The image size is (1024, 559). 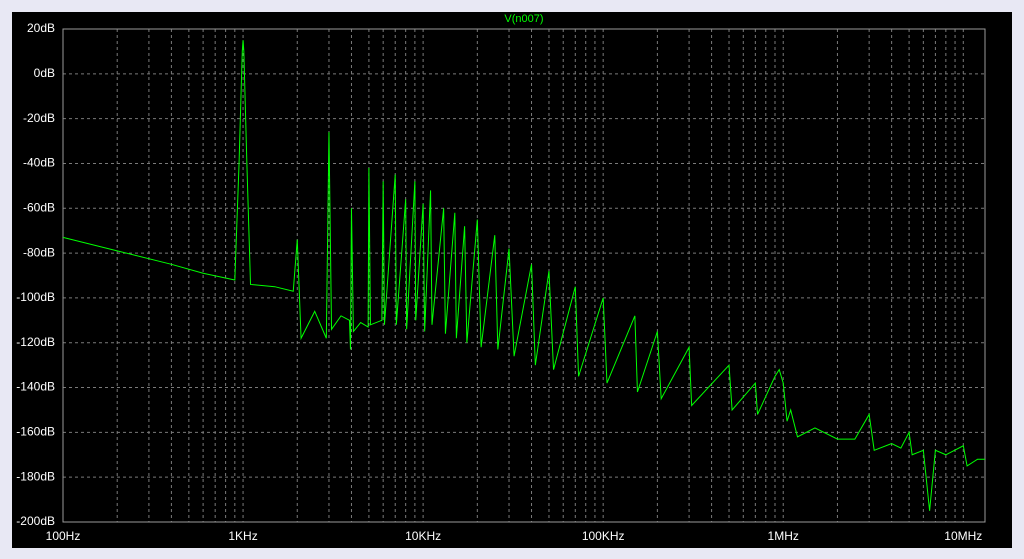 What do you see at coordinates (523, 19) in the screenshot?
I see `chart-title: V(n007)` at bounding box center [523, 19].